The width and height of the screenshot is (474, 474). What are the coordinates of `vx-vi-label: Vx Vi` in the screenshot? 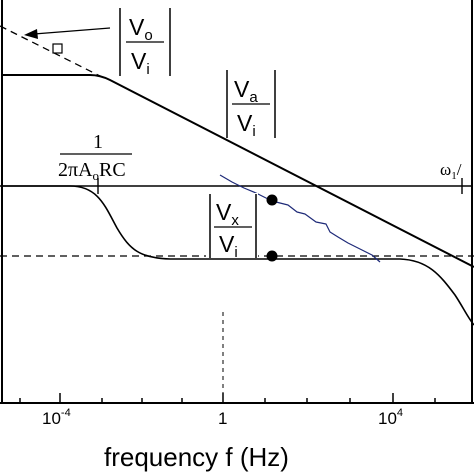 It's located at (232, 227).